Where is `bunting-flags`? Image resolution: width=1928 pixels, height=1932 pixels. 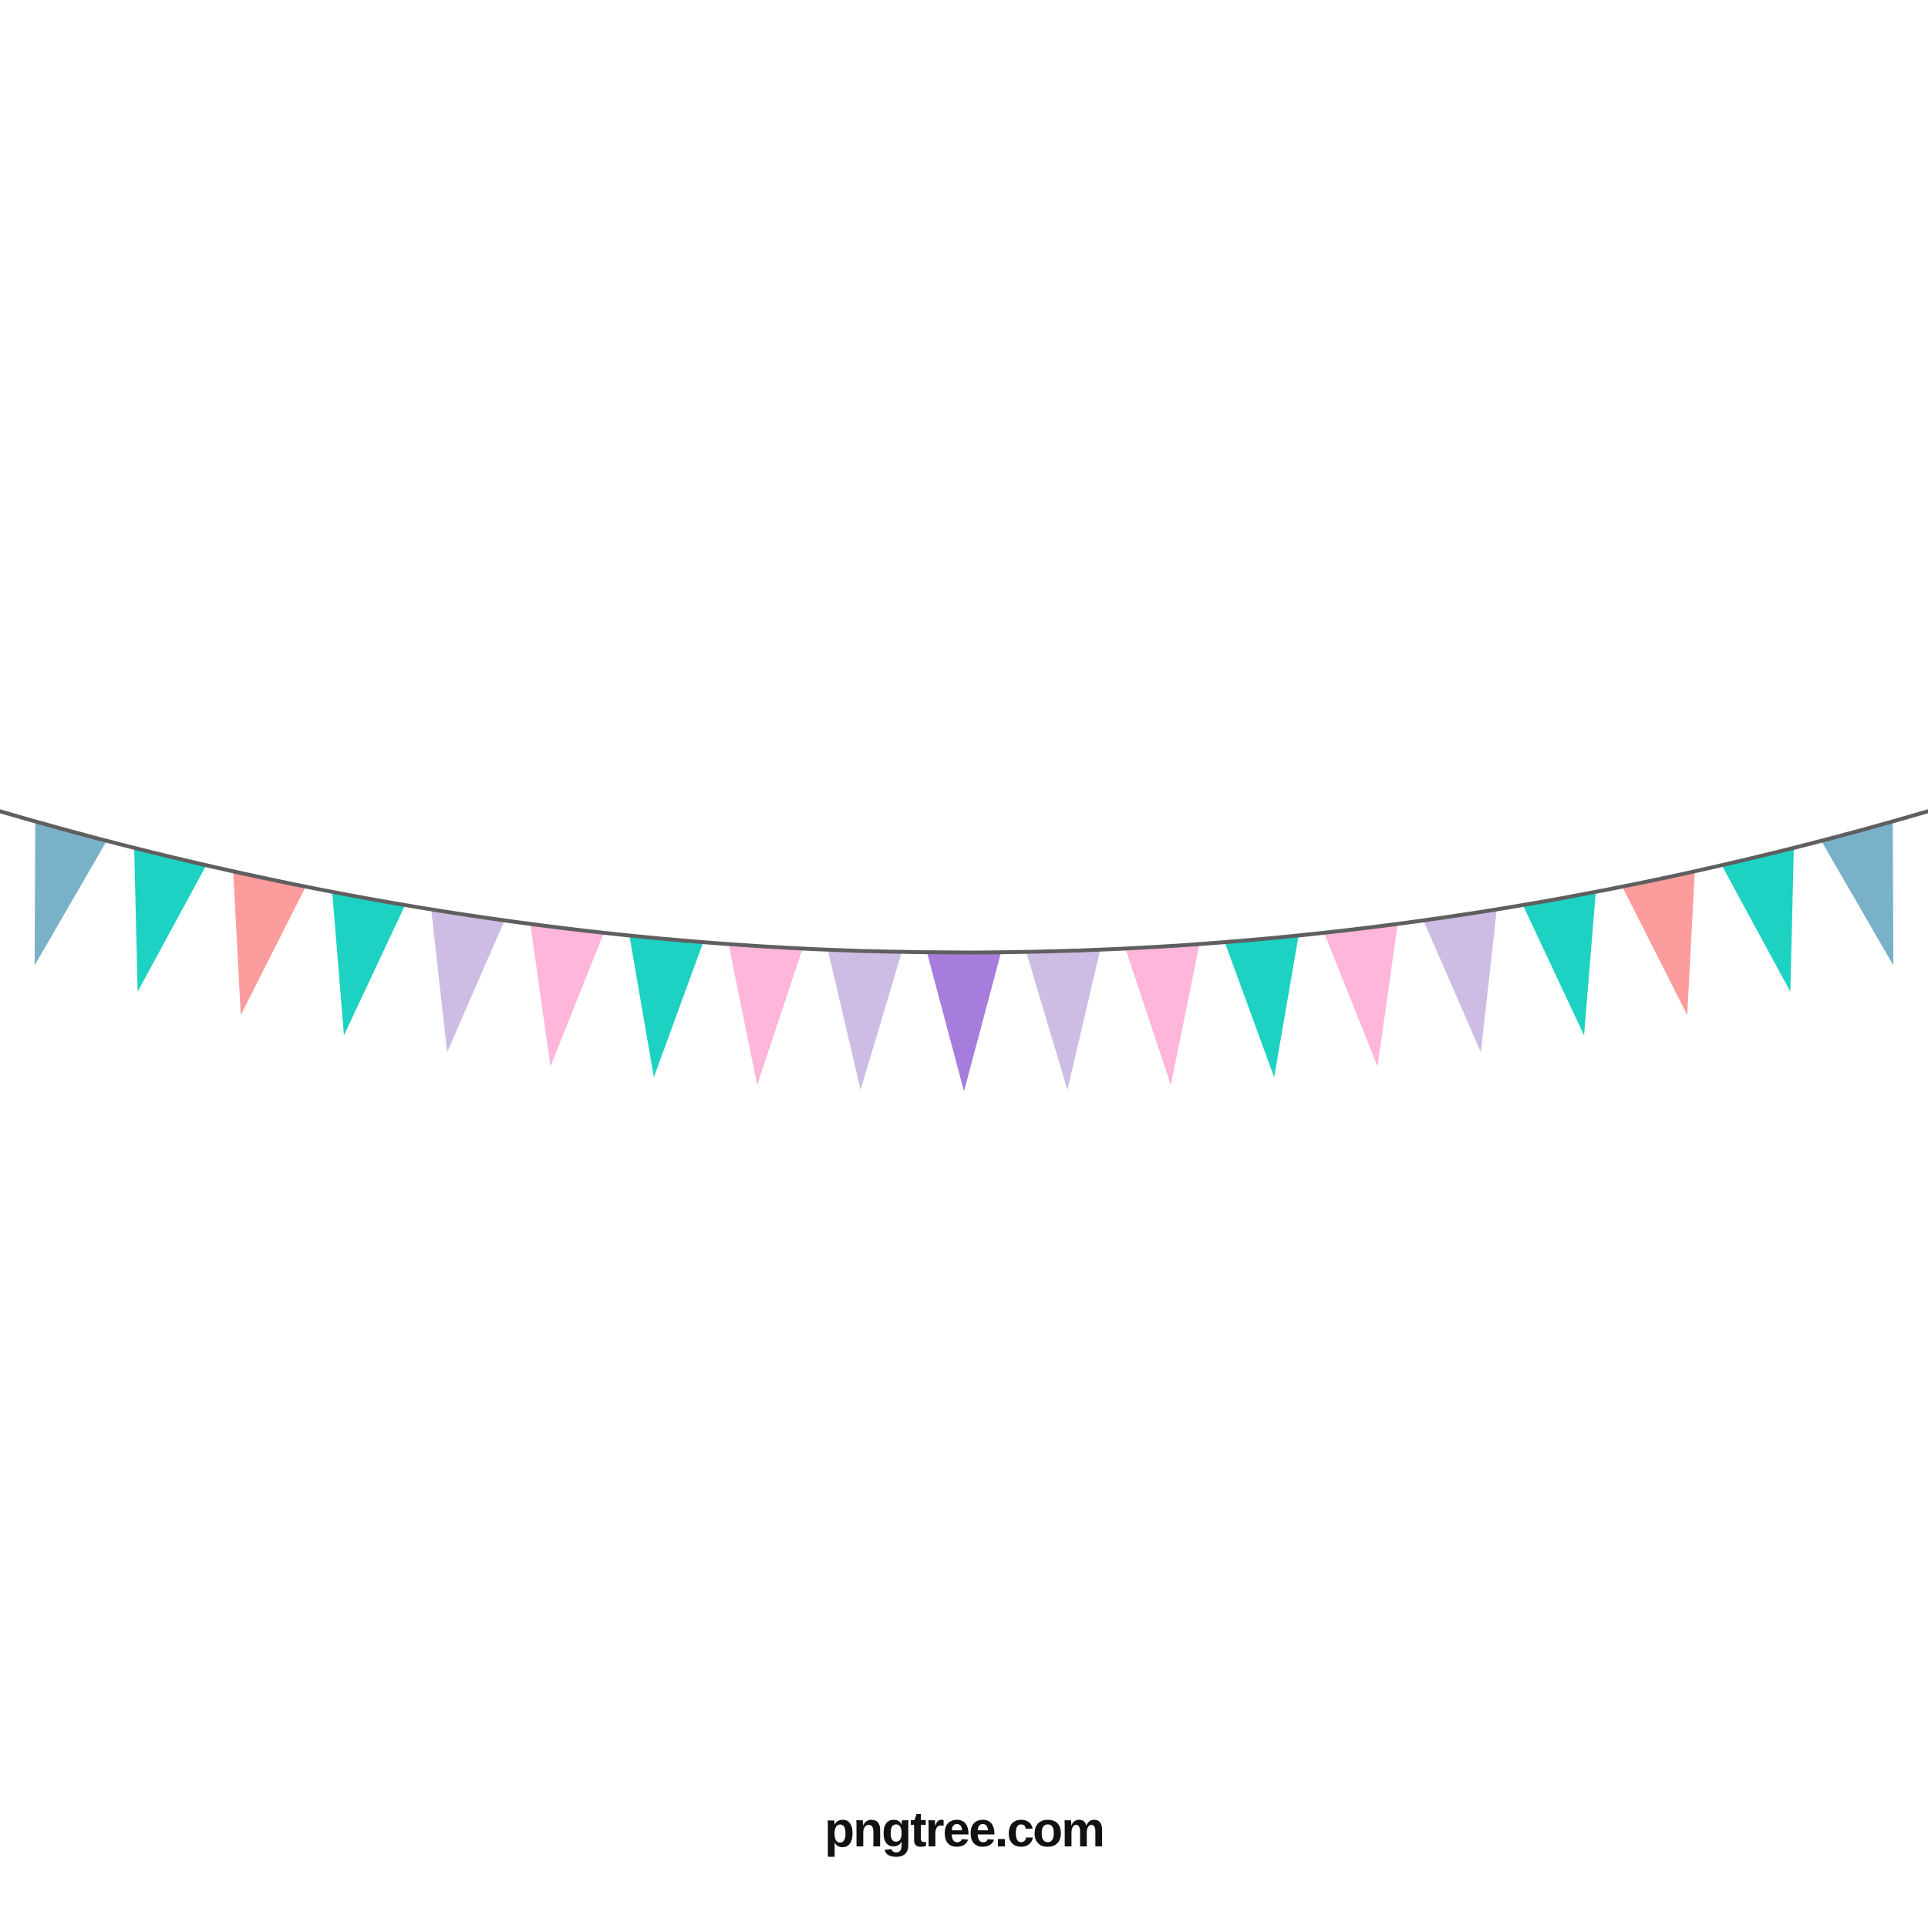
bunting-flags is located at coordinates (964, 956).